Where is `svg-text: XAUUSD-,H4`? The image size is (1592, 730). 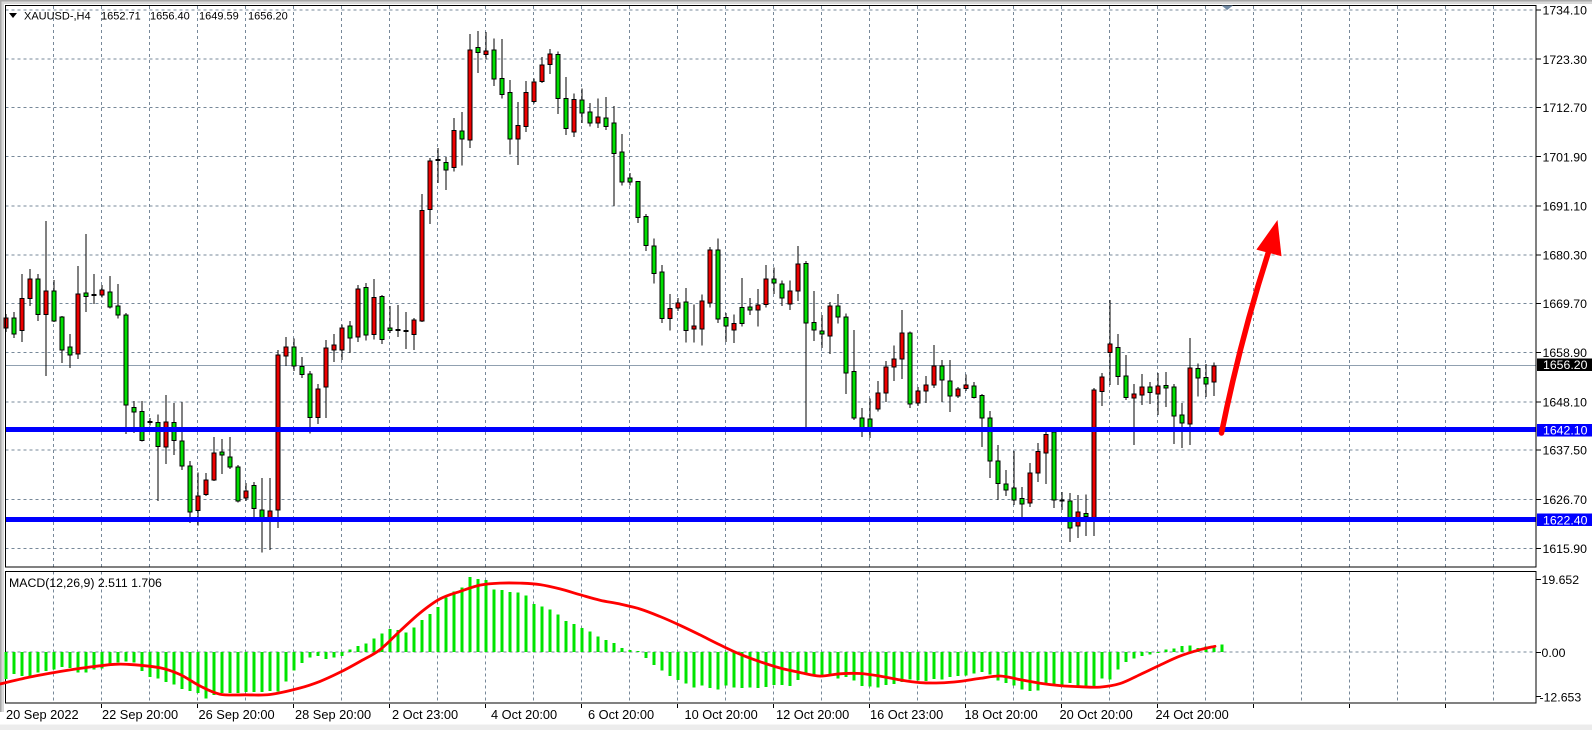 svg-text: XAUUSD-,H4 is located at coordinates (57, 17).